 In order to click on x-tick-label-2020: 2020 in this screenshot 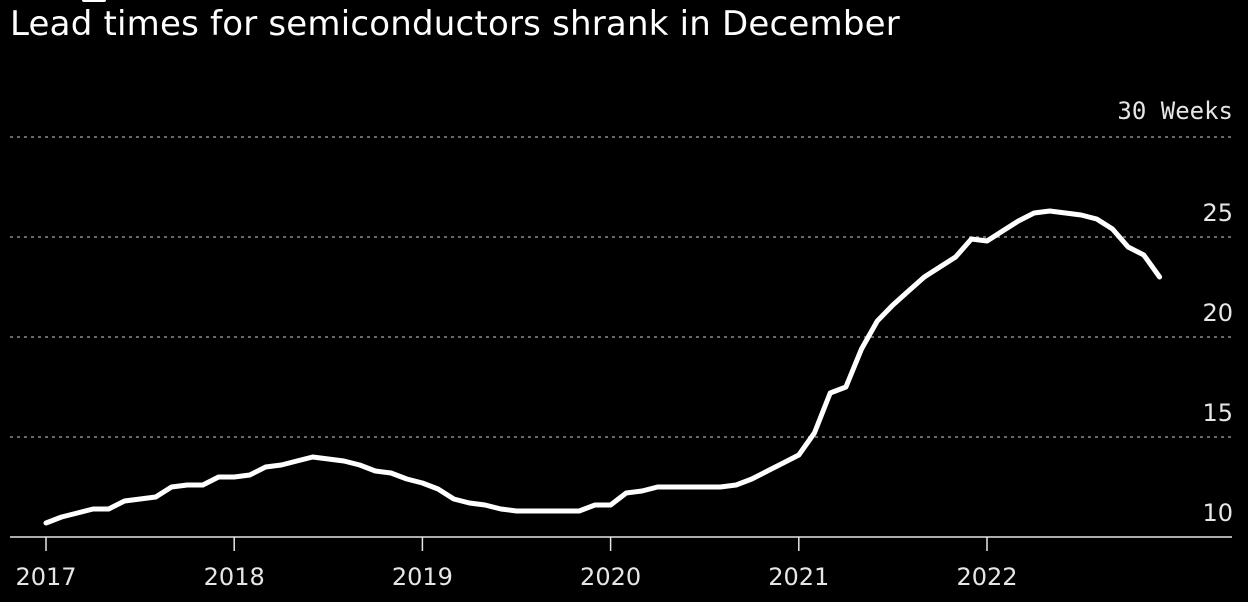, I will do `click(610, 577)`.